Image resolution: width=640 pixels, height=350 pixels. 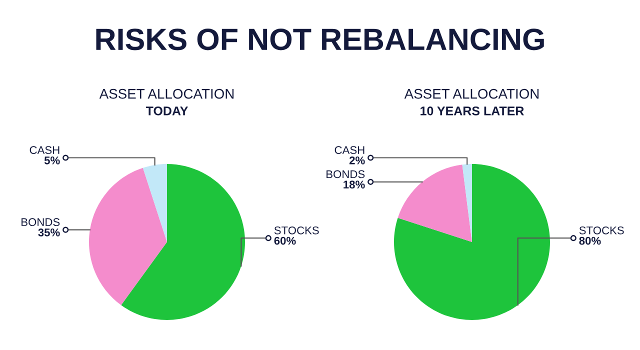 What do you see at coordinates (49, 232) in the screenshot?
I see `data-label: 35%` at bounding box center [49, 232].